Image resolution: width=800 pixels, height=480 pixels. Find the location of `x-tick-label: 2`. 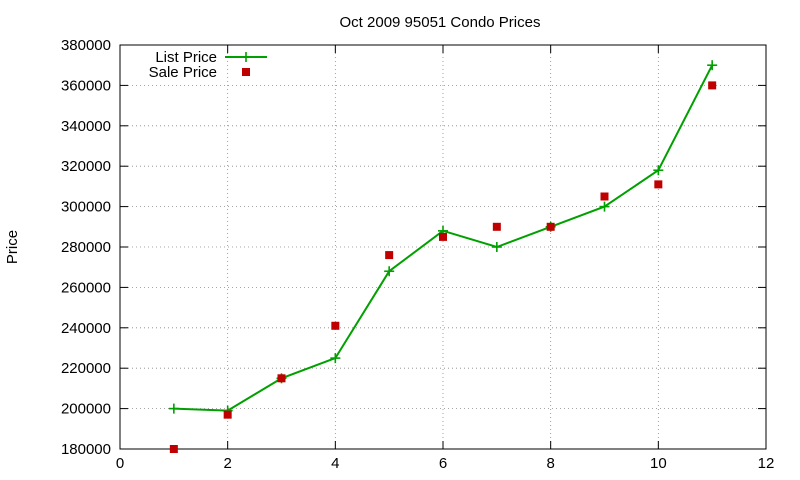

x-tick-label: 2 is located at coordinates (227, 463).